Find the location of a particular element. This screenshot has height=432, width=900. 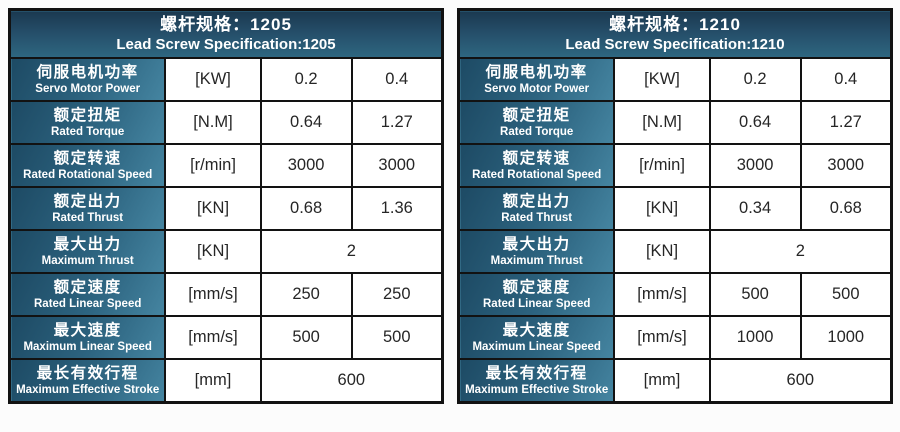

table-row: 额定速度 Rated Linear Speed [mm/s] 500 500 is located at coordinates (675, 294).